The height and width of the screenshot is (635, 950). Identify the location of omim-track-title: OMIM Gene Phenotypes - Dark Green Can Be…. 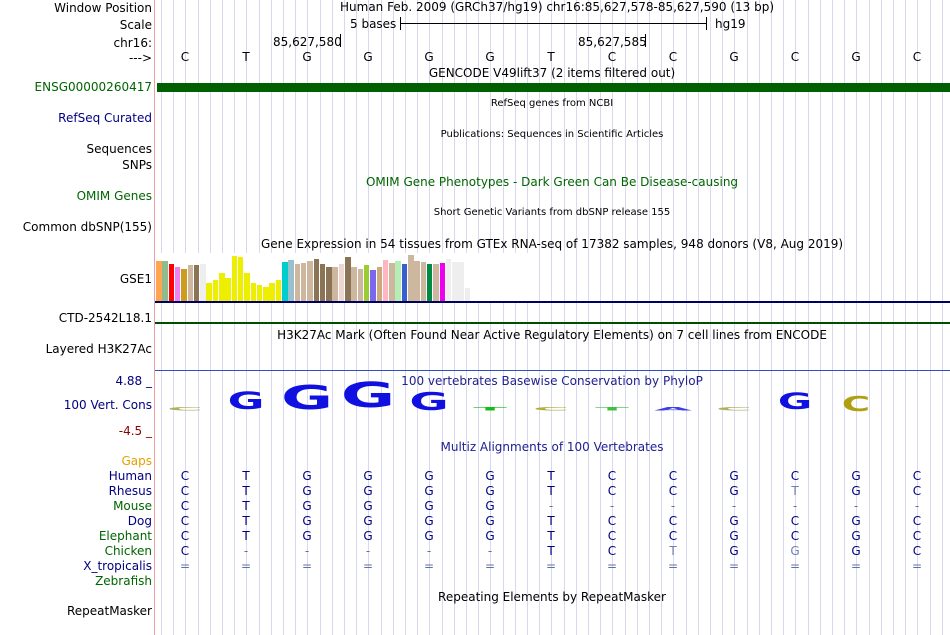
(552, 182).